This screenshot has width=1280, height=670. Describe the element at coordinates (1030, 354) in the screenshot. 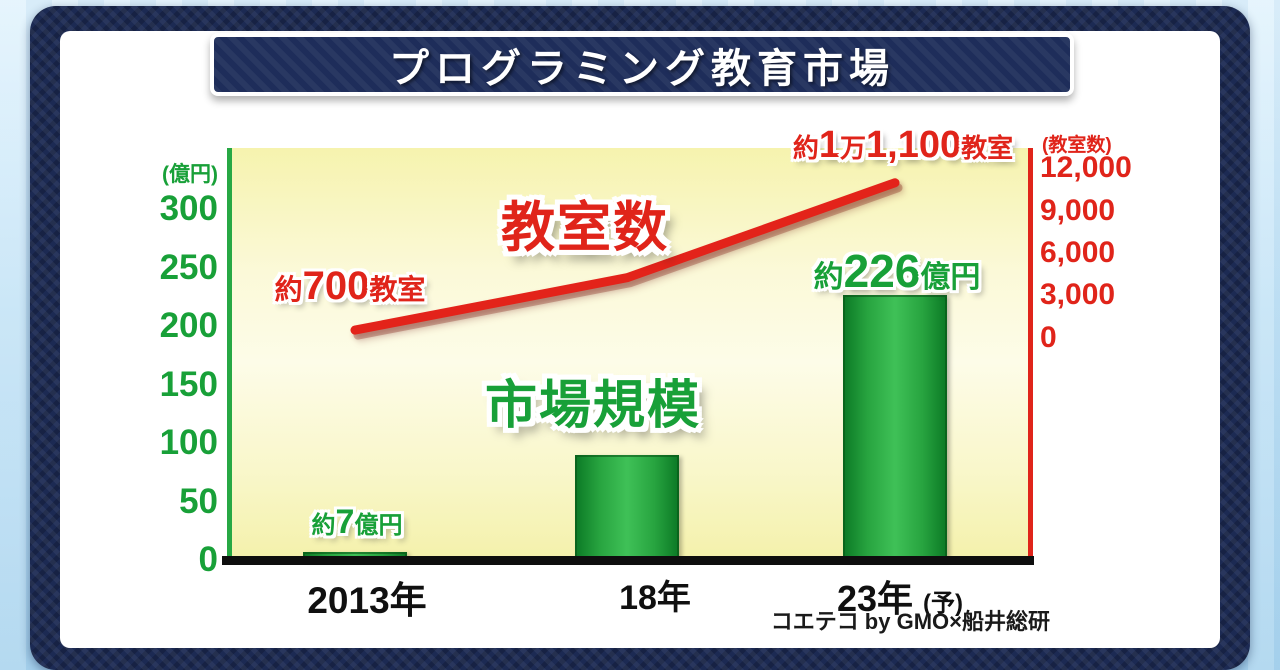

I see `right-axis-line` at that location.